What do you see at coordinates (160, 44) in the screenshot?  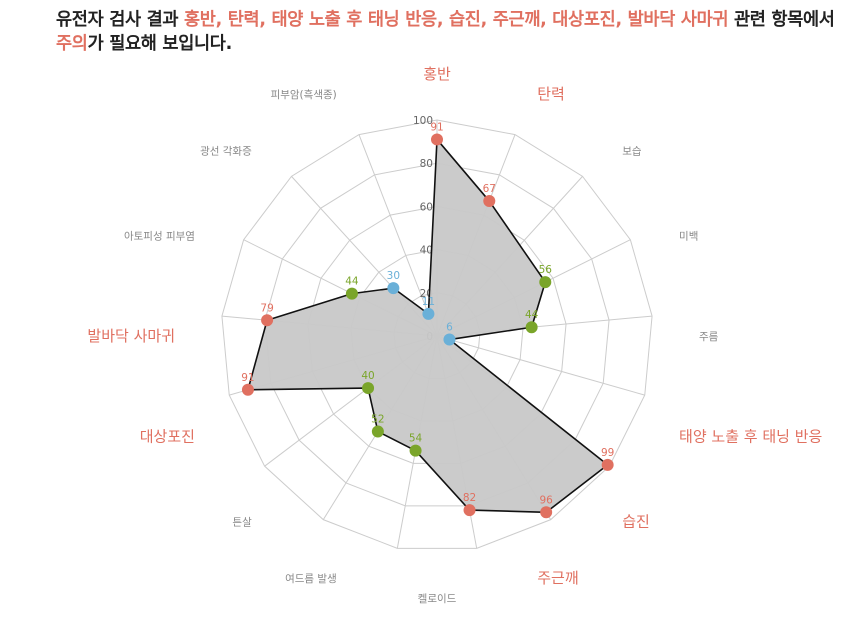 I see `headline-caution-suffix: 가 필요해 보입니다.` at bounding box center [160, 44].